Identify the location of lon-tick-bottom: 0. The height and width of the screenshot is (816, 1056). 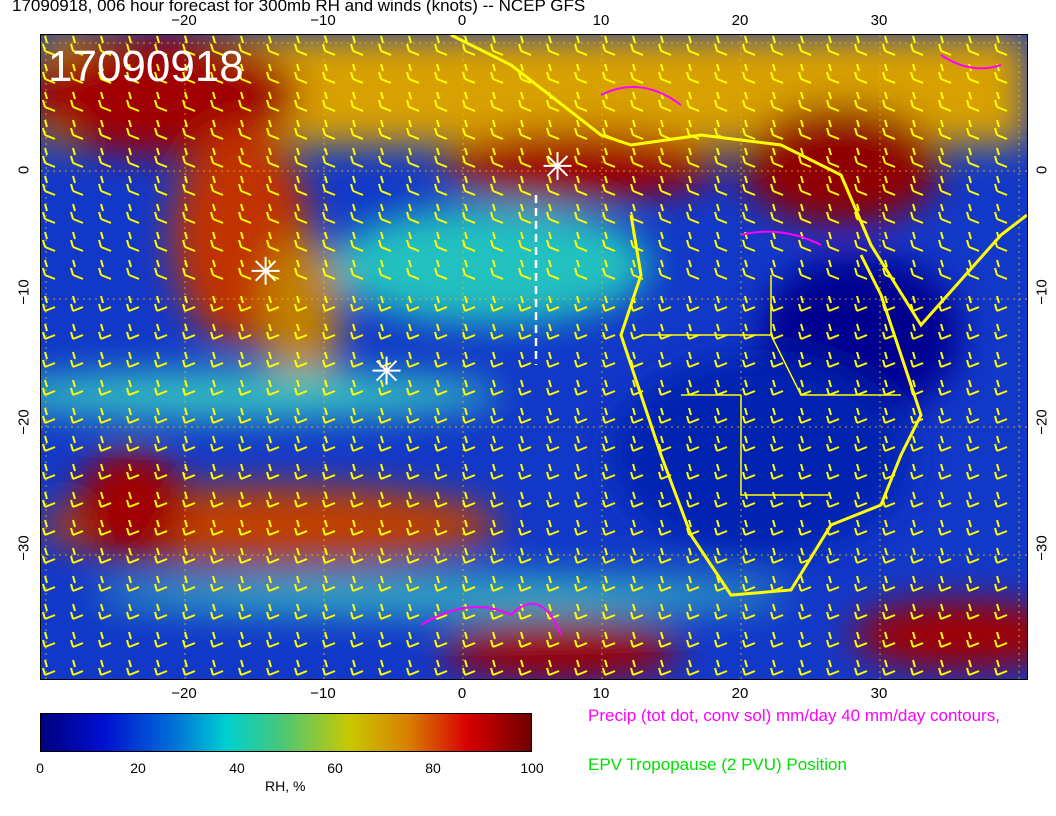
(462, 693).